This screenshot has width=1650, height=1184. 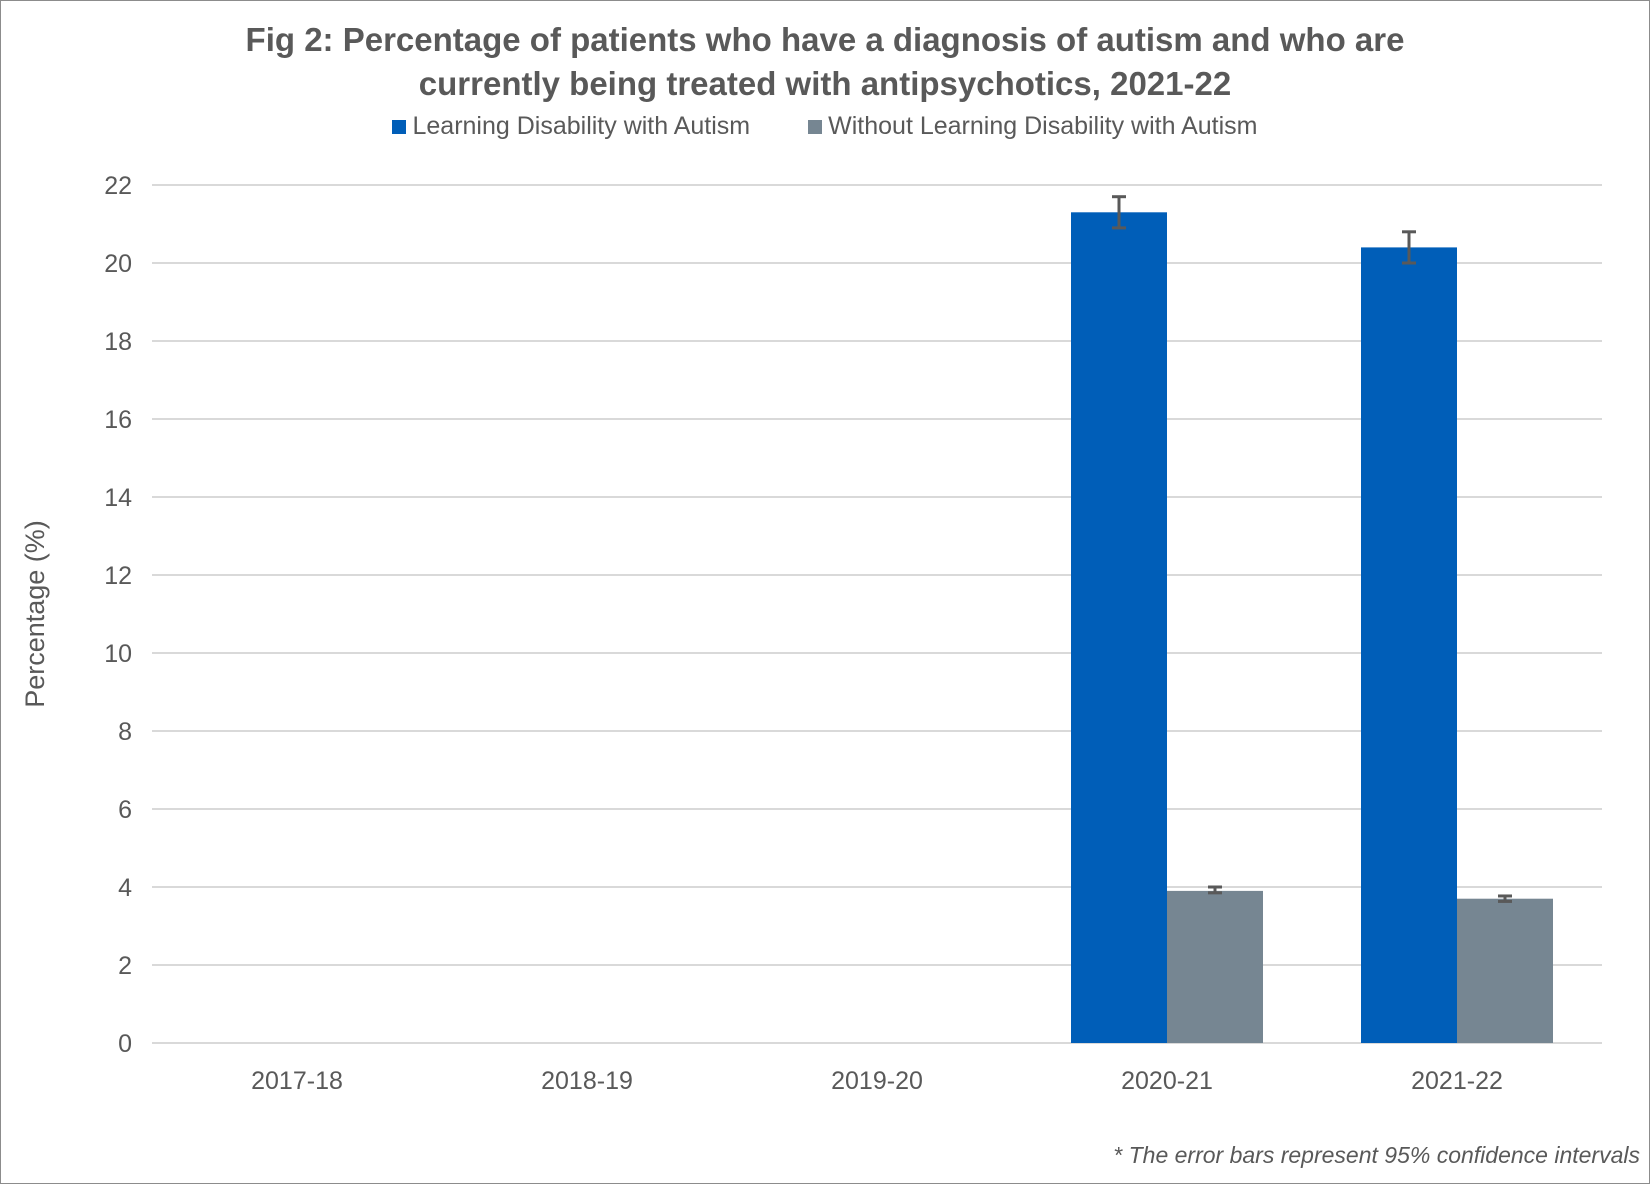 What do you see at coordinates (125, 966) in the screenshot?
I see `y-tick-label-2: 2` at bounding box center [125, 966].